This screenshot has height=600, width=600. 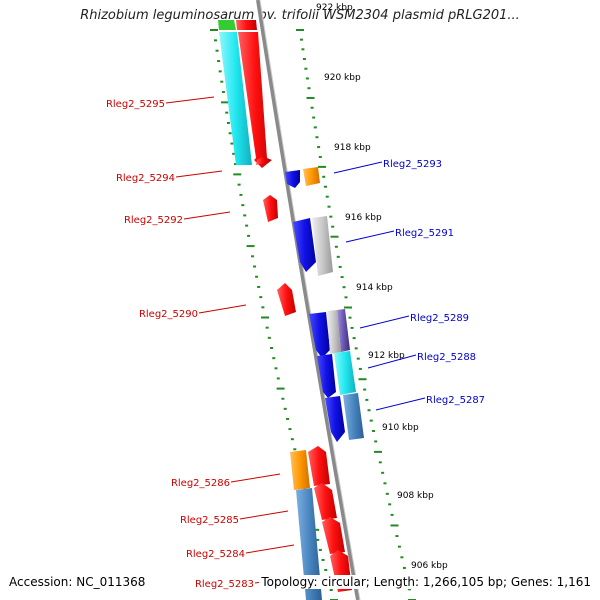 I want to click on accession-text: Accession: NC_011368, so click(x=77, y=582).